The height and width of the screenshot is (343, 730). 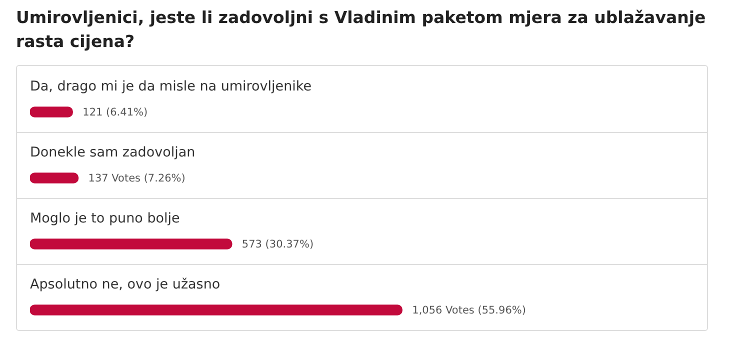 What do you see at coordinates (113, 152) in the screenshot?
I see `y-tick-label: Donekle sam zadovoljan` at bounding box center [113, 152].